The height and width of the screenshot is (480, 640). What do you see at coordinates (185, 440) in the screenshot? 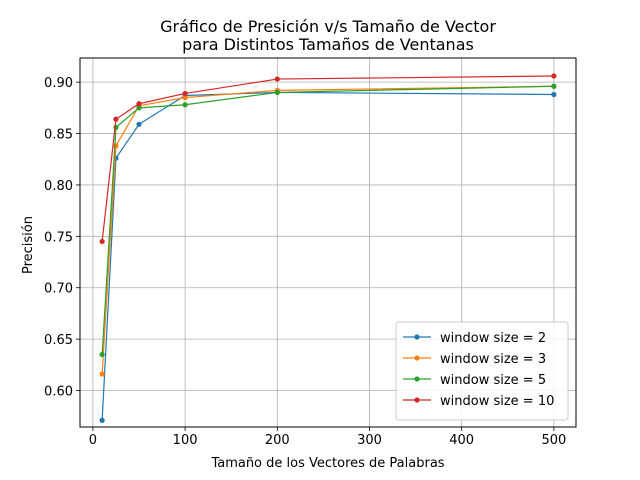
I see `x-tick-label: 100` at bounding box center [185, 440].